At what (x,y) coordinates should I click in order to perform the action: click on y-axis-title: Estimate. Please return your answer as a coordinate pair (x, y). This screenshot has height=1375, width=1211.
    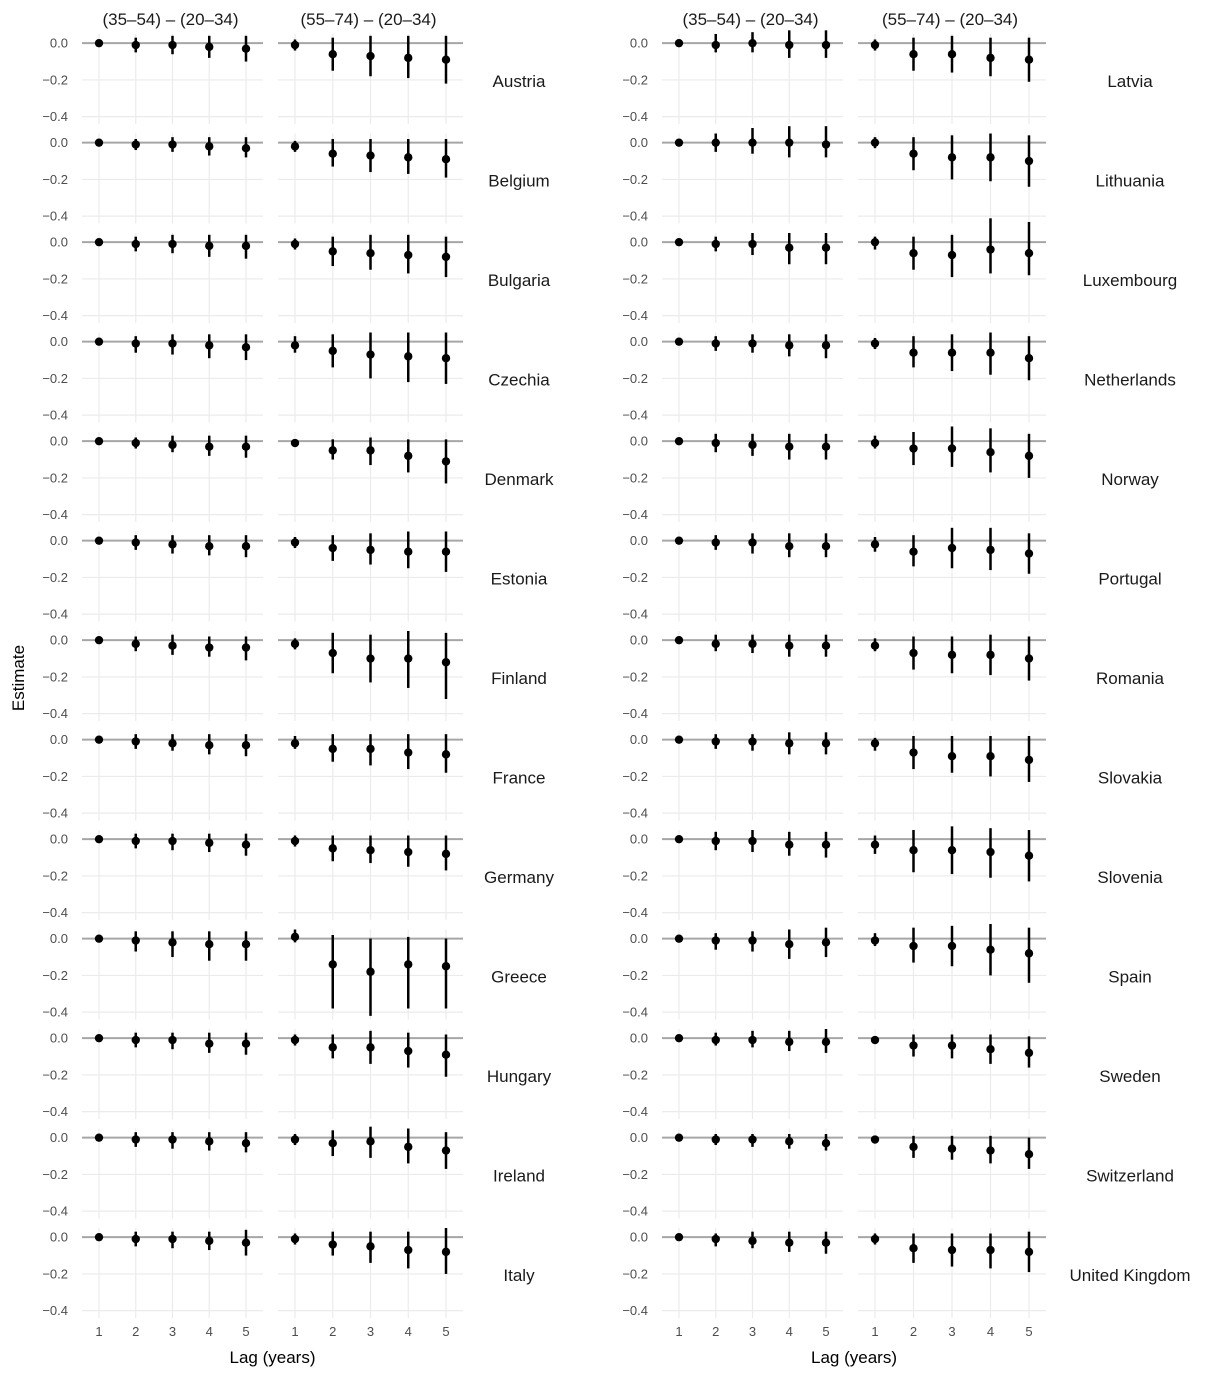
    Looking at the image, I should click on (18, 678).